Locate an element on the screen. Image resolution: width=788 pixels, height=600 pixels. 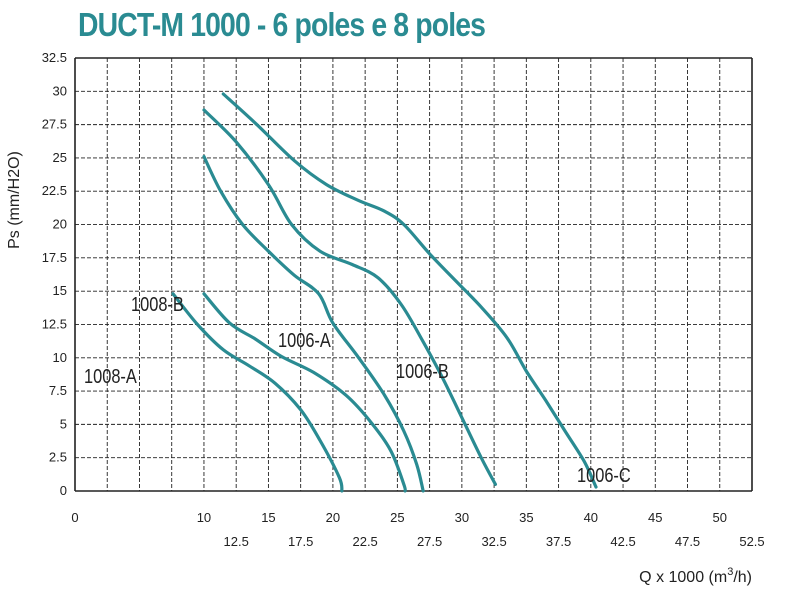
y-tick-label: 12.5 is located at coordinates (54, 323).